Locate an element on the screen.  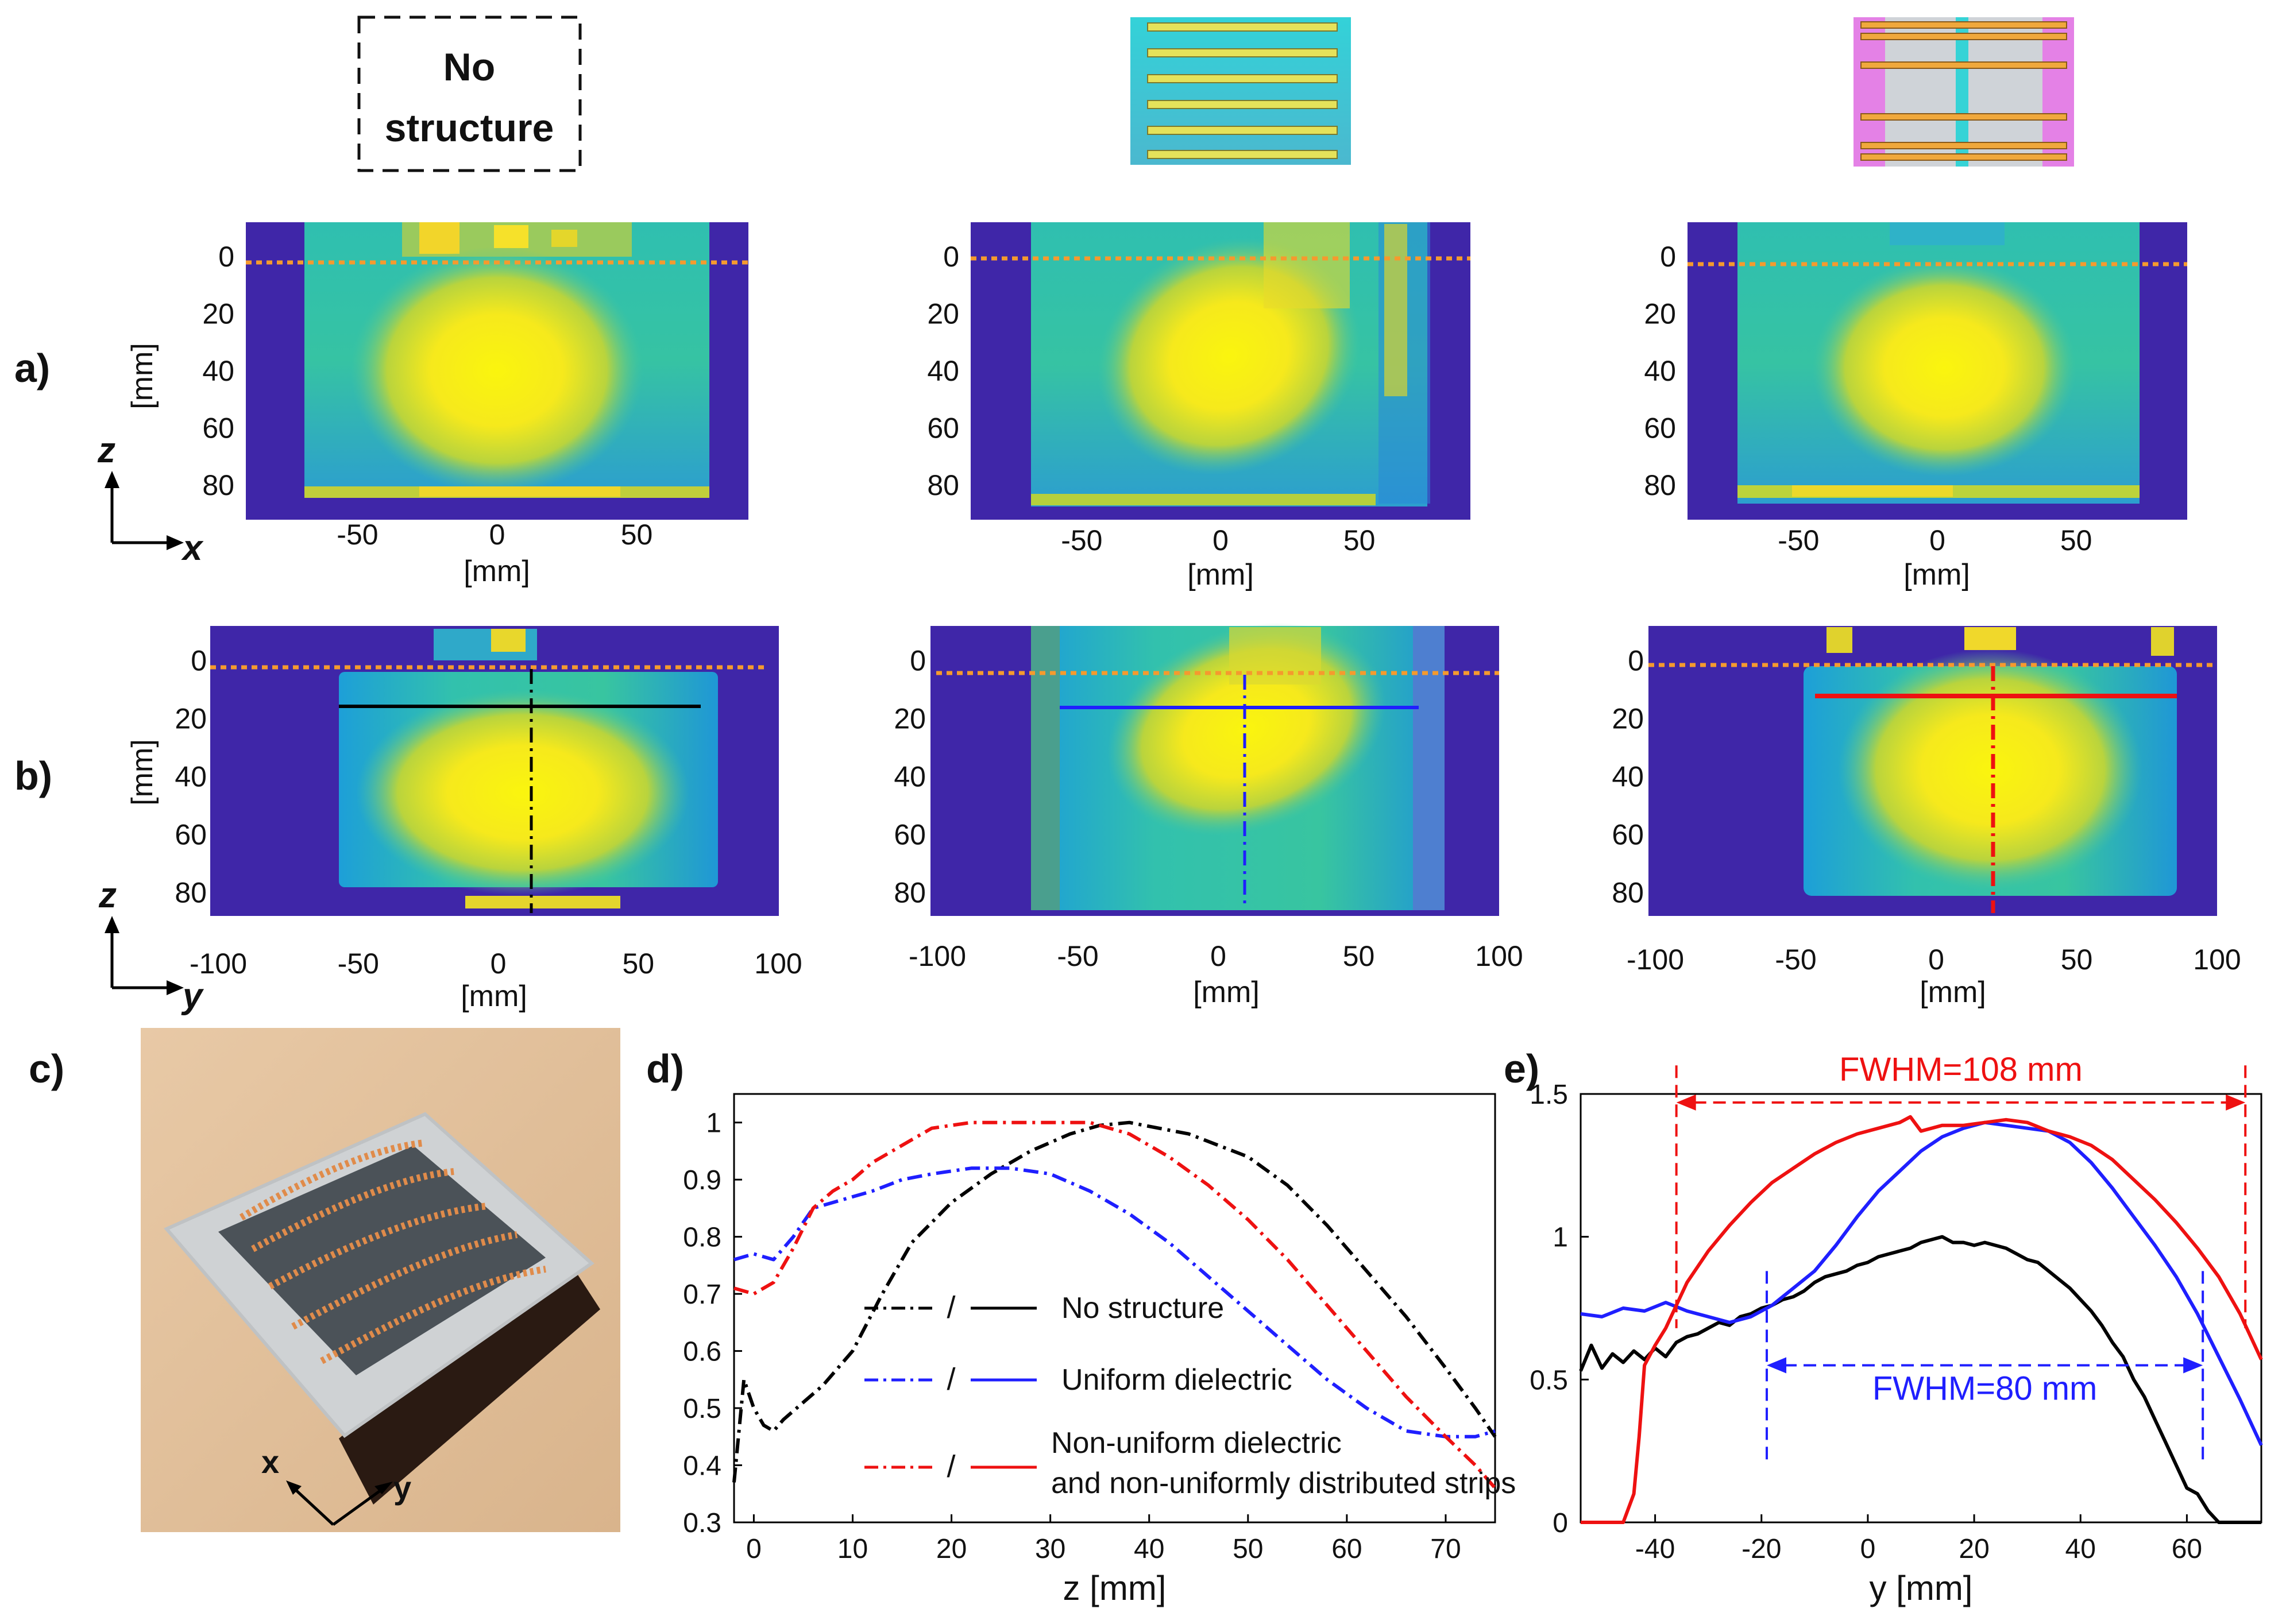
xtick-label: -20 is located at coordinates (1761, 1549).